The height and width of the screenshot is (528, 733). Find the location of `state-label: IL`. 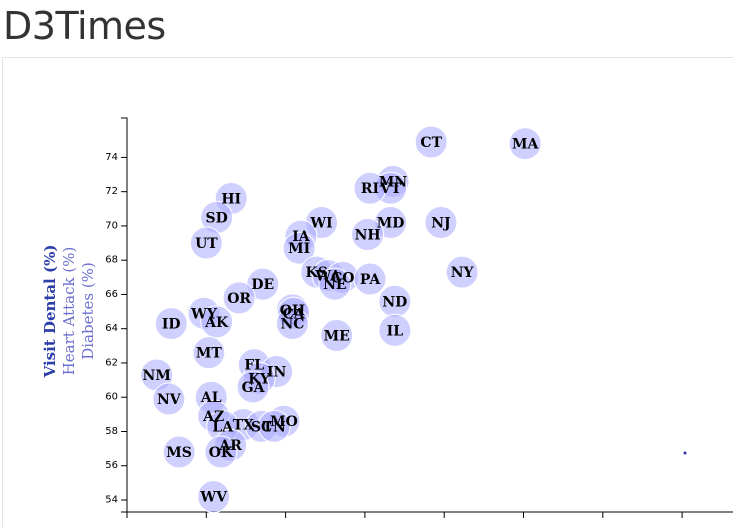

state-label: IL is located at coordinates (395, 331).